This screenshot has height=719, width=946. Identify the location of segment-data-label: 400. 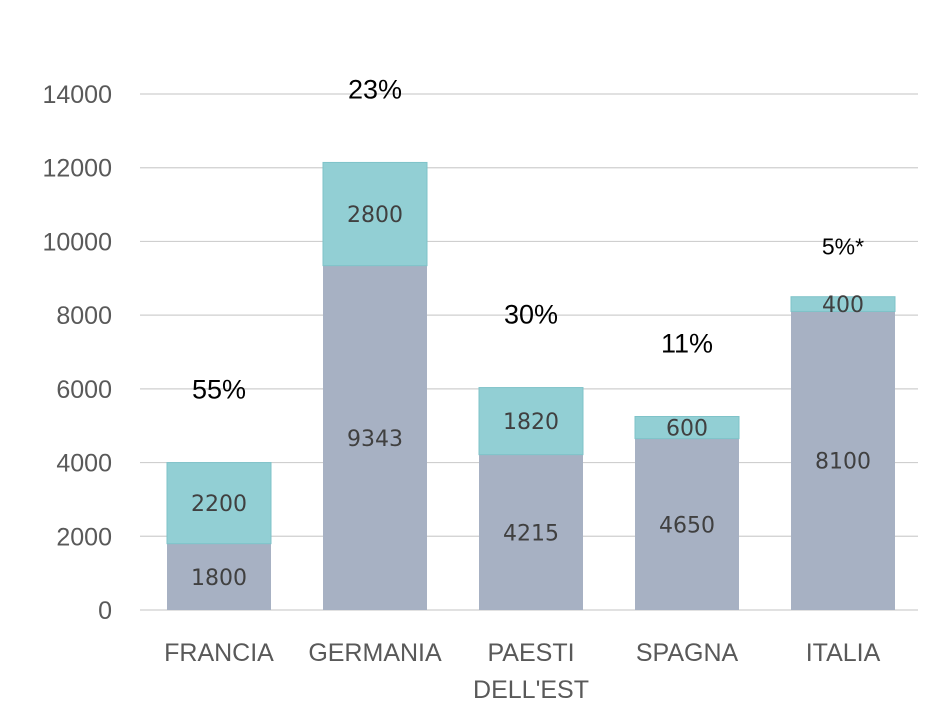
(843, 305).